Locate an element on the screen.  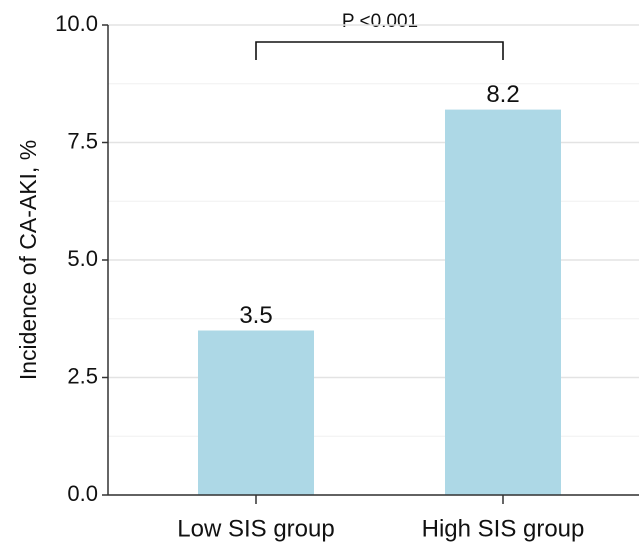
x-tick-label: Low SIS group is located at coordinates (255, 528).